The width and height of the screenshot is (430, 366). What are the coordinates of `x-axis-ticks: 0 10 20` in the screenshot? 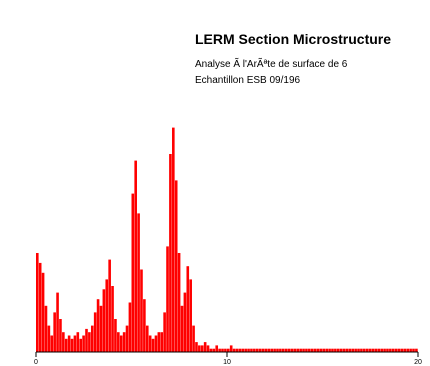 It's located at (228, 359).